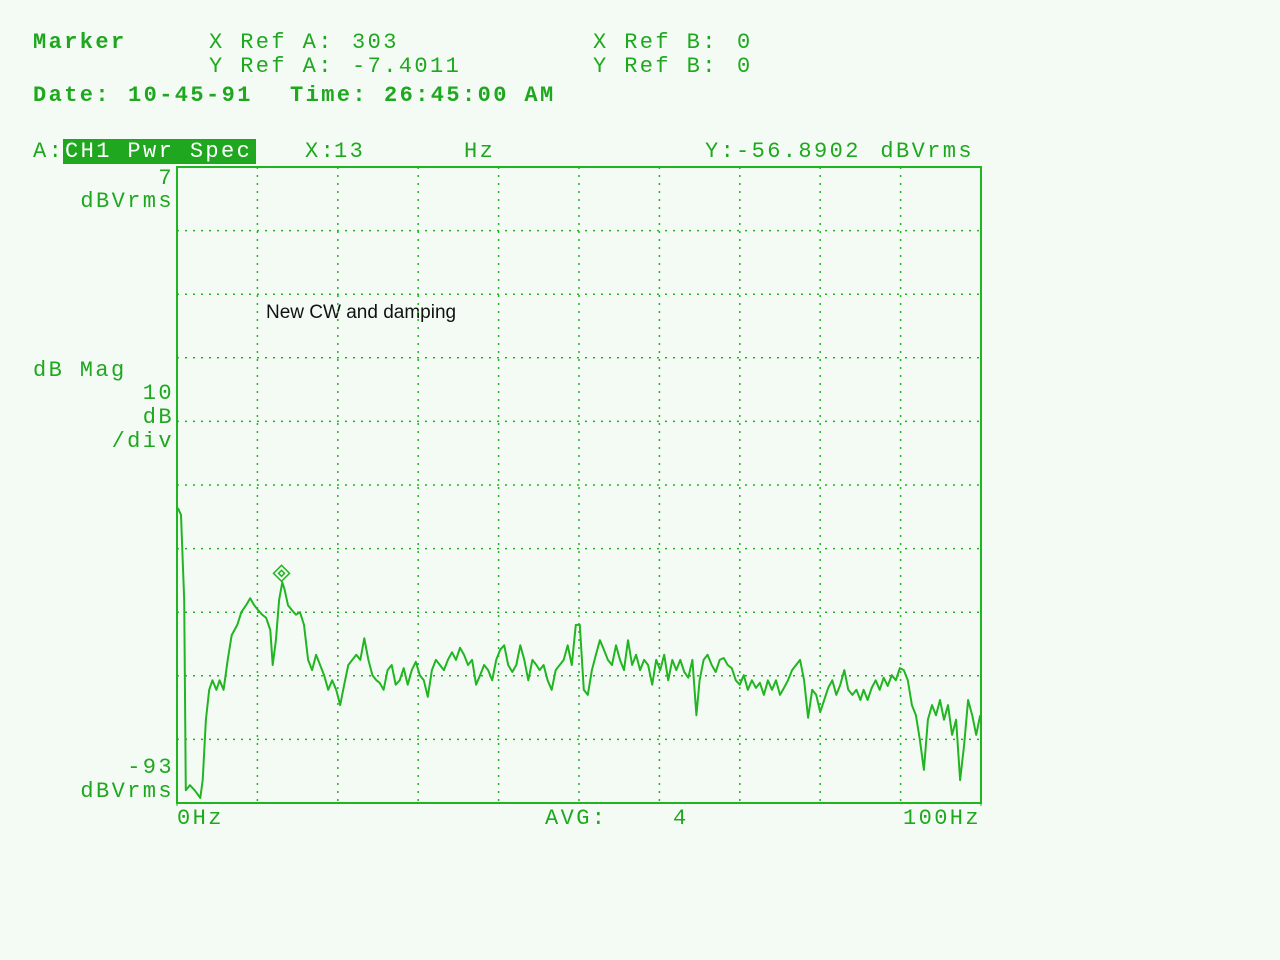  What do you see at coordinates (48, 151) in the screenshot?
I see `trace-label: A:` at bounding box center [48, 151].